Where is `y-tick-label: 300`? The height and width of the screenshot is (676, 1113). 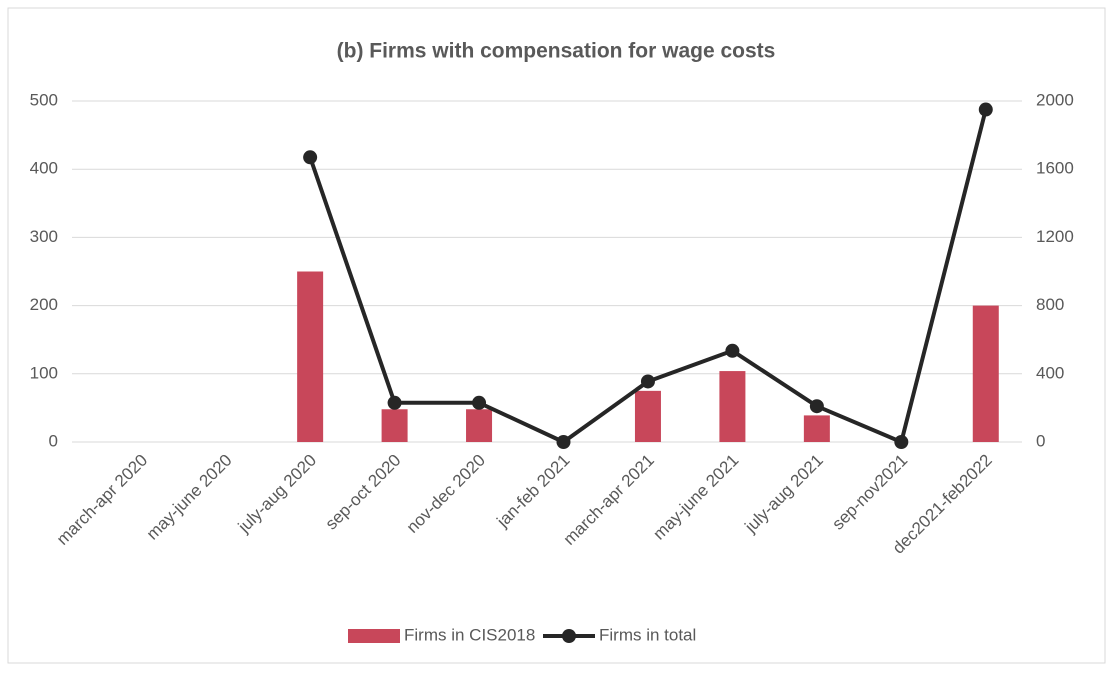
y-tick-label: 300 is located at coordinates (44, 236).